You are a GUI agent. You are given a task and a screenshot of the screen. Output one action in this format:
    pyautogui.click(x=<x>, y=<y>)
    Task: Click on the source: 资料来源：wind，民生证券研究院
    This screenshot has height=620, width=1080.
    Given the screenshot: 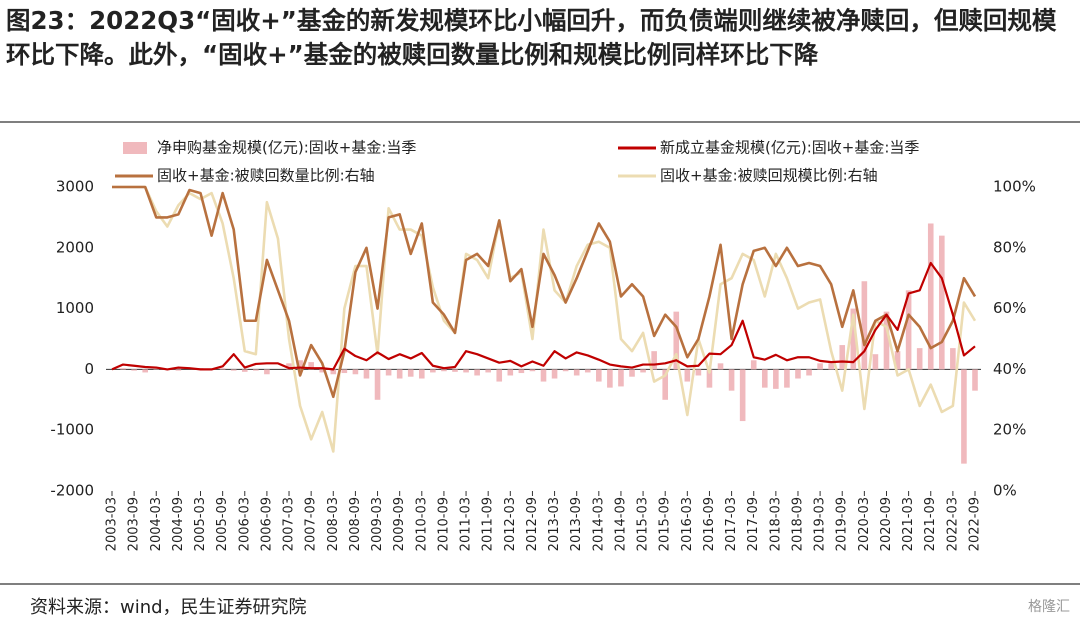 What is the action you would take?
    pyautogui.click(x=168, y=607)
    